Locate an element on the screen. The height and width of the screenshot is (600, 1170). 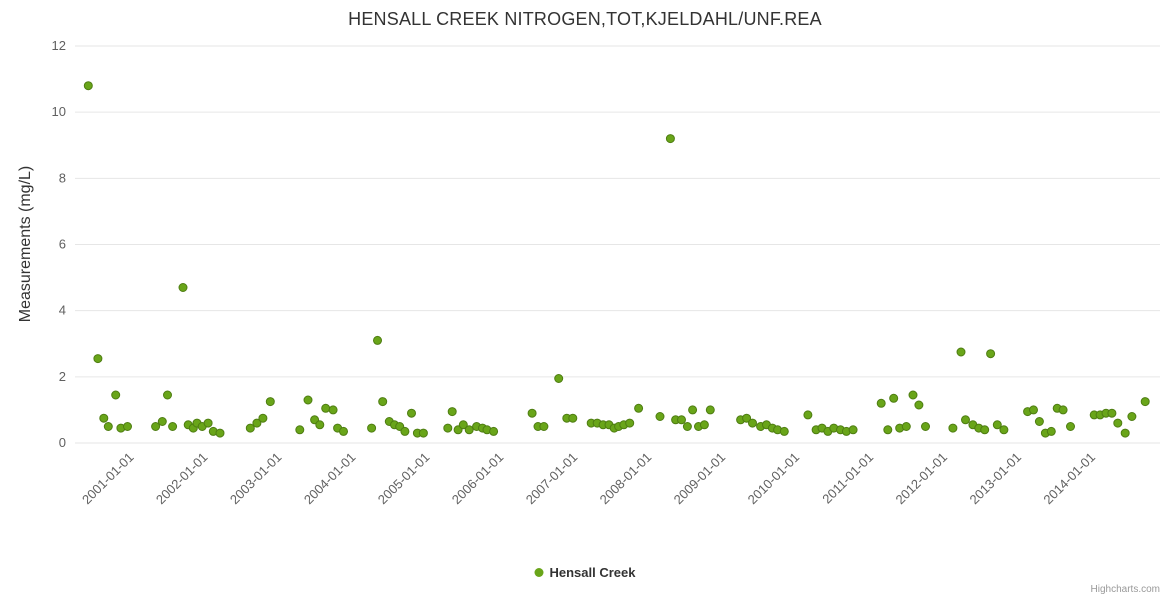
x-tick-label: 2008-01-01 is located at coordinates (626, 479).